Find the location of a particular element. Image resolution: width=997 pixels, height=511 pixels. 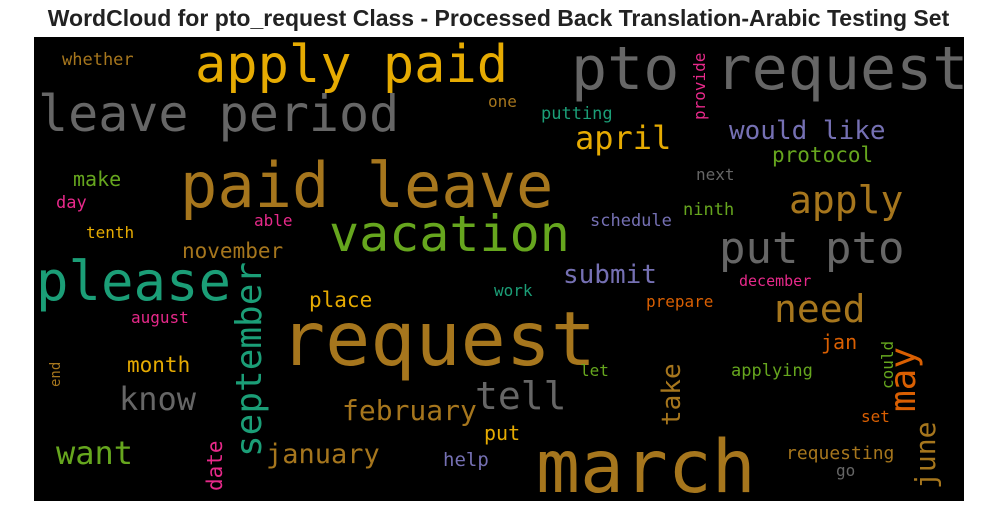

word-vacation: vacation is located at coordinates (449, 234).